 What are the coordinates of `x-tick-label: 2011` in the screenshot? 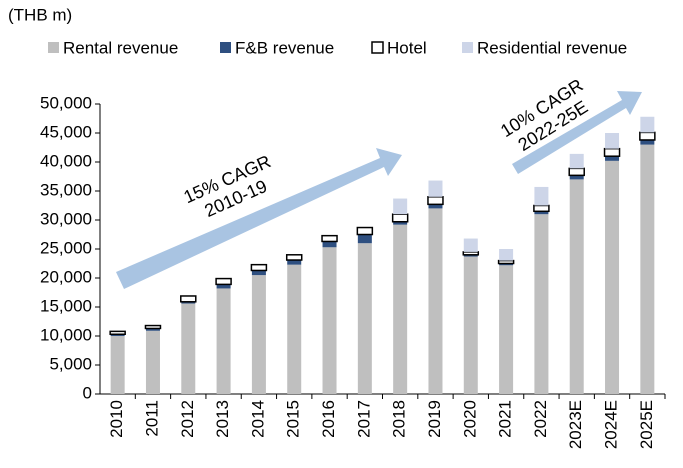 It's located at (151, 418).